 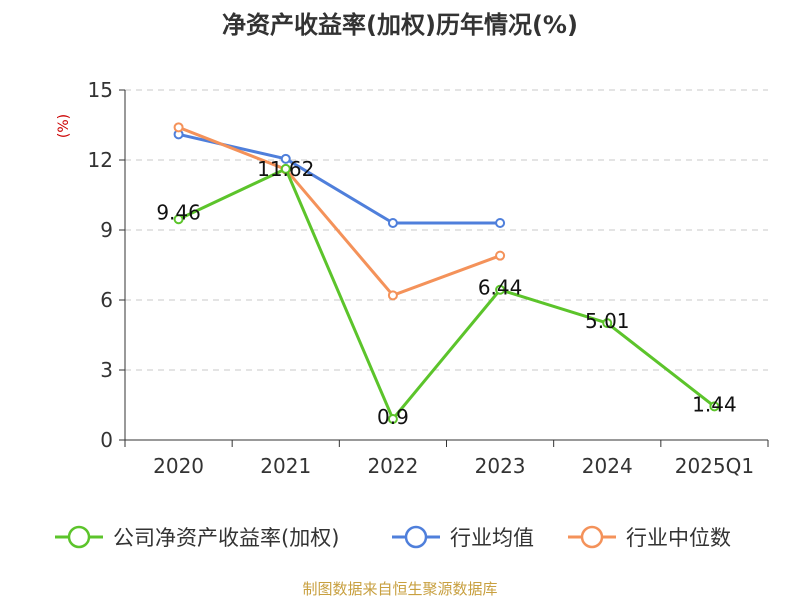 What do you see at coordinates (64, 126) in the screenshot?
I see `y-axis-unit: (%)` at bounding box center [64, 126].